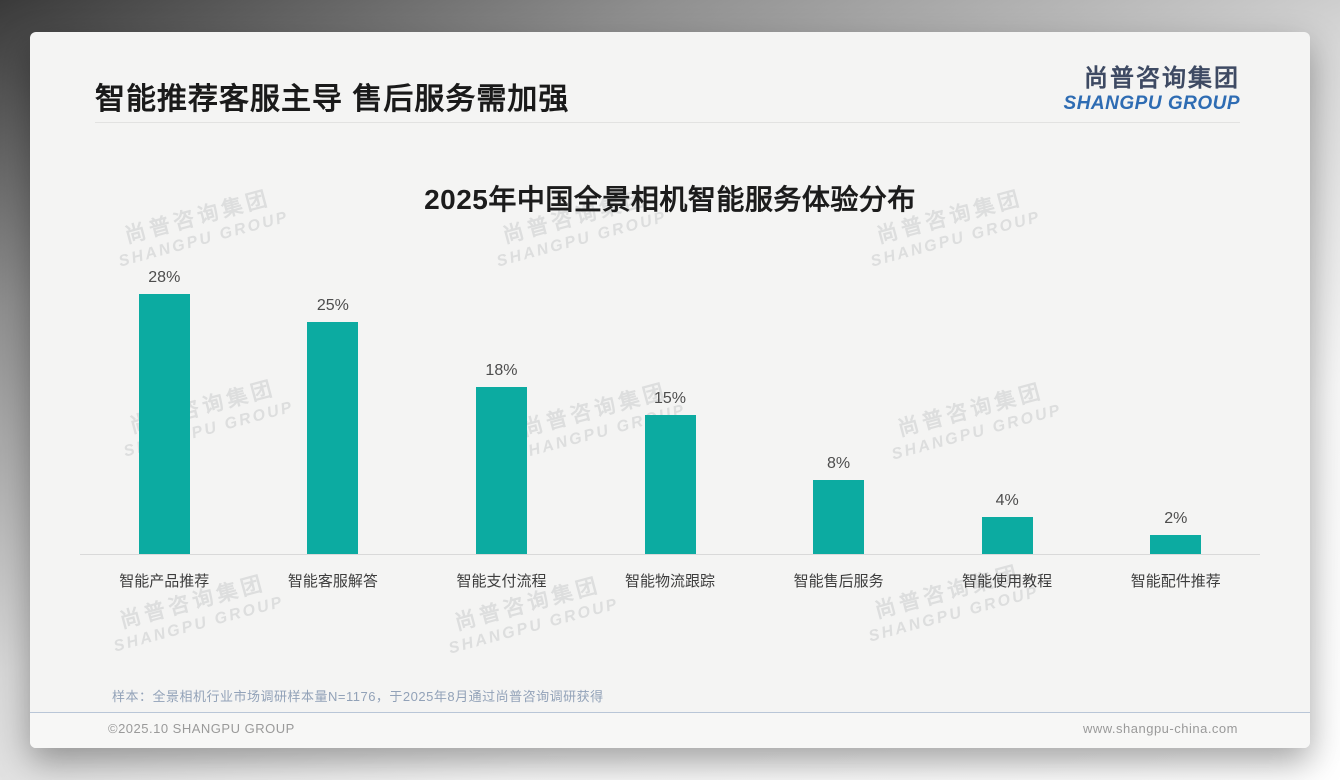 The width and height of the screenshot is (1340, 780). I want to click on category-label: 智能使用教程, so click(1007, 581).